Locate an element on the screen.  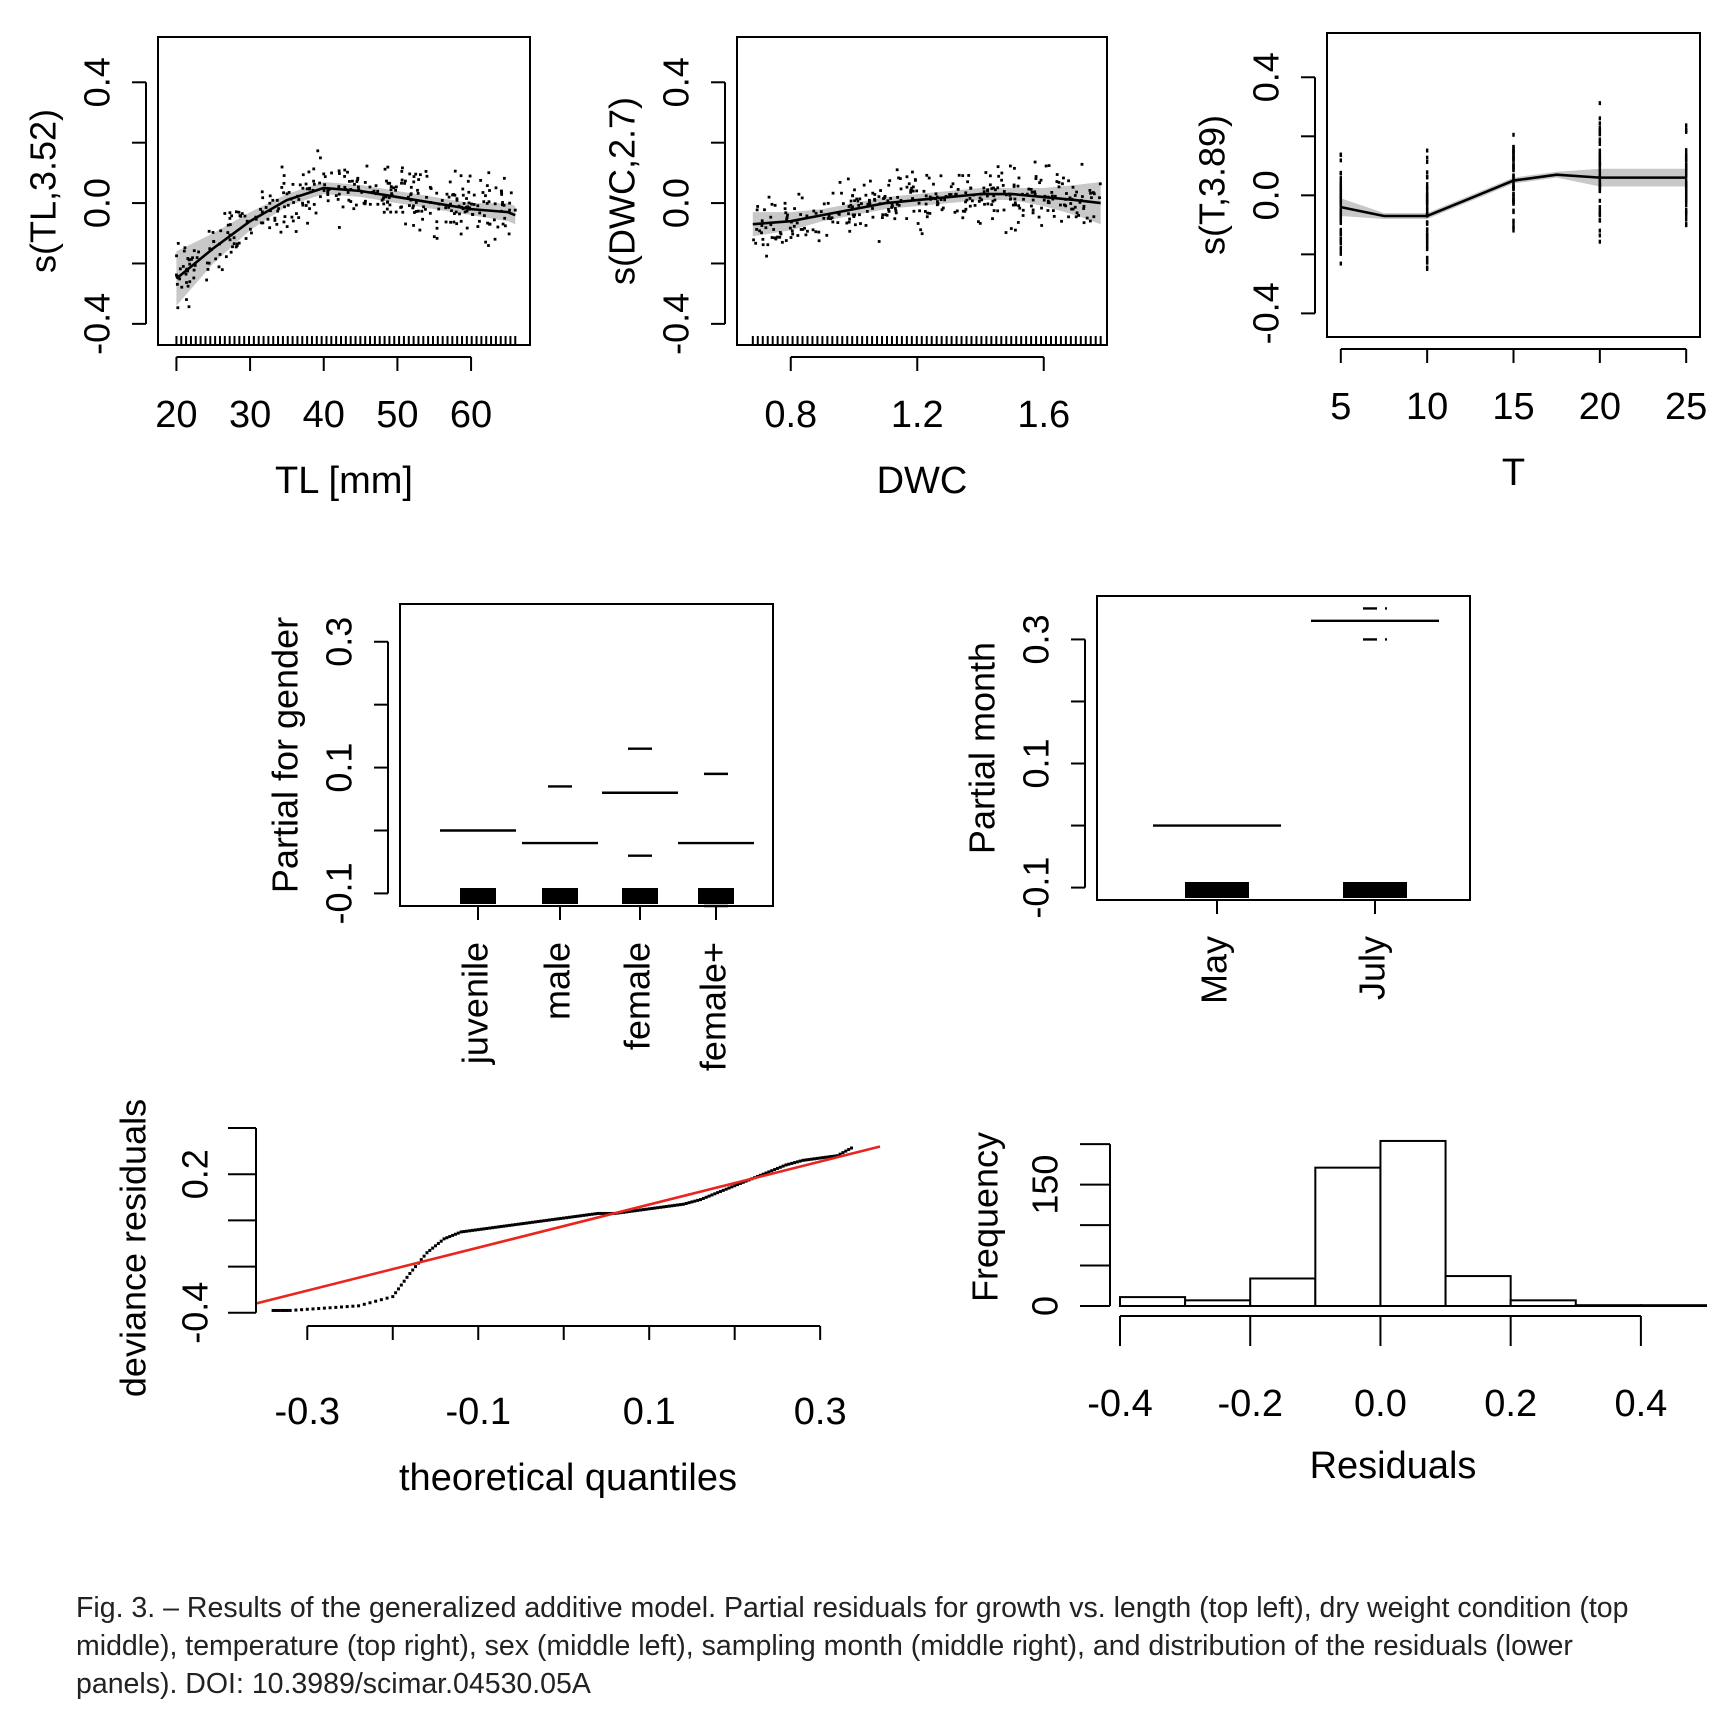
y-tick-label: -0.4 is located at coordinates (1266, 313).